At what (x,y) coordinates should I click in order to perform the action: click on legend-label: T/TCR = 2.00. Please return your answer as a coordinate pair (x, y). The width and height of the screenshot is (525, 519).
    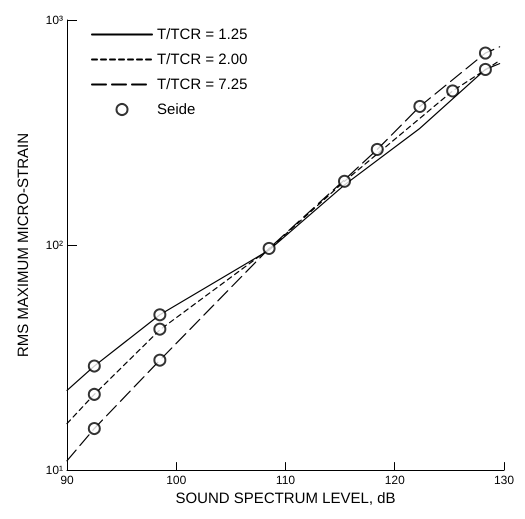
    Looking at the image, I should click on (202, 59).